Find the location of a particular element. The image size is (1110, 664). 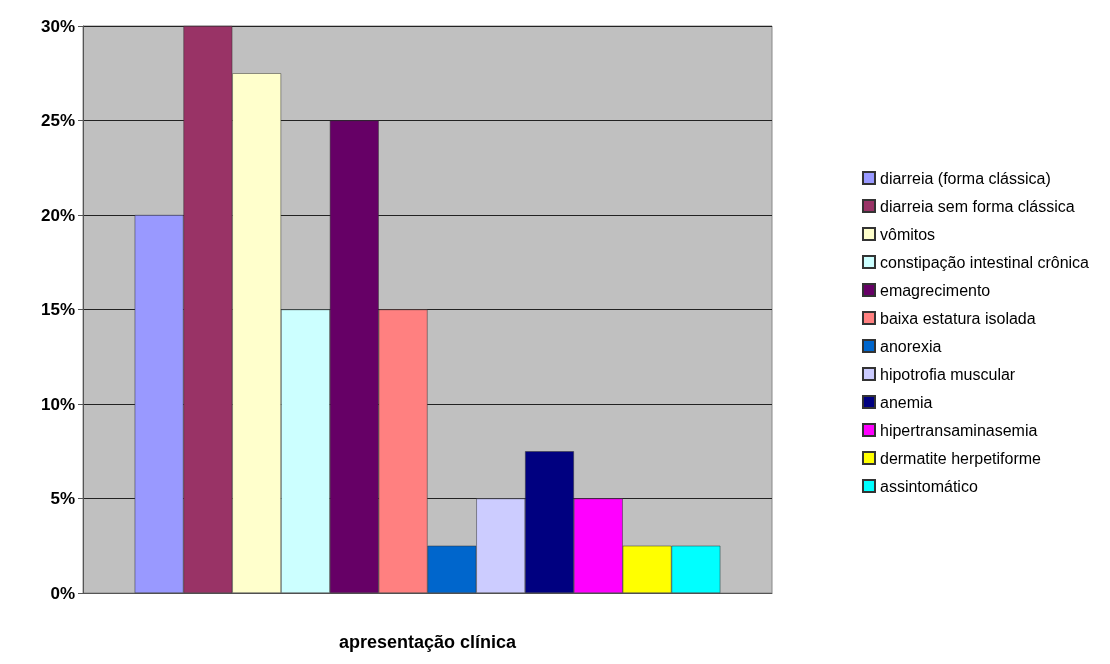

legend-label: vômitos is located at coordinates (907, 234).